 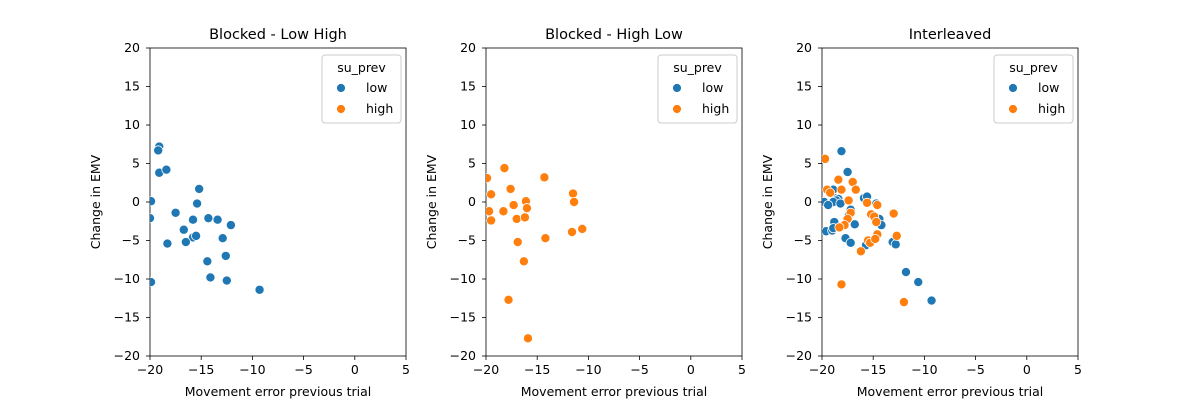 I want to click on y-tick-label: 20, so click(x=132, y=47).